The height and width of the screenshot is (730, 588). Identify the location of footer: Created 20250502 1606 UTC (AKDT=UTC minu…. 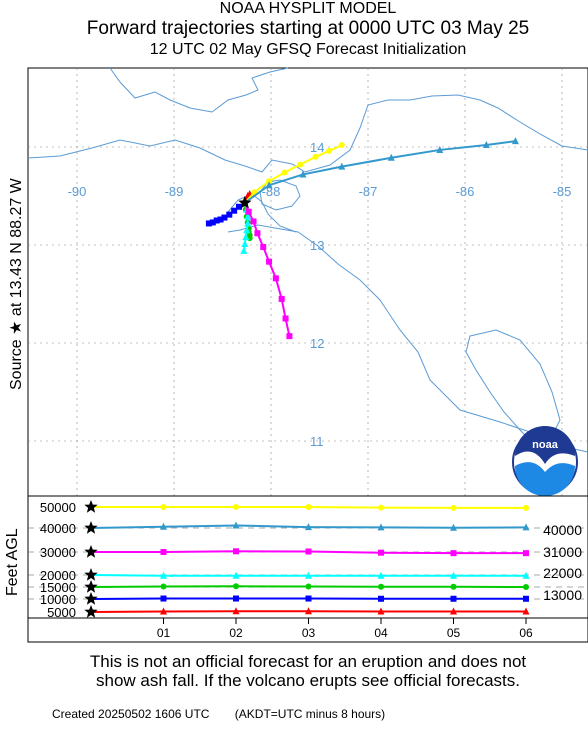
(229, 714).